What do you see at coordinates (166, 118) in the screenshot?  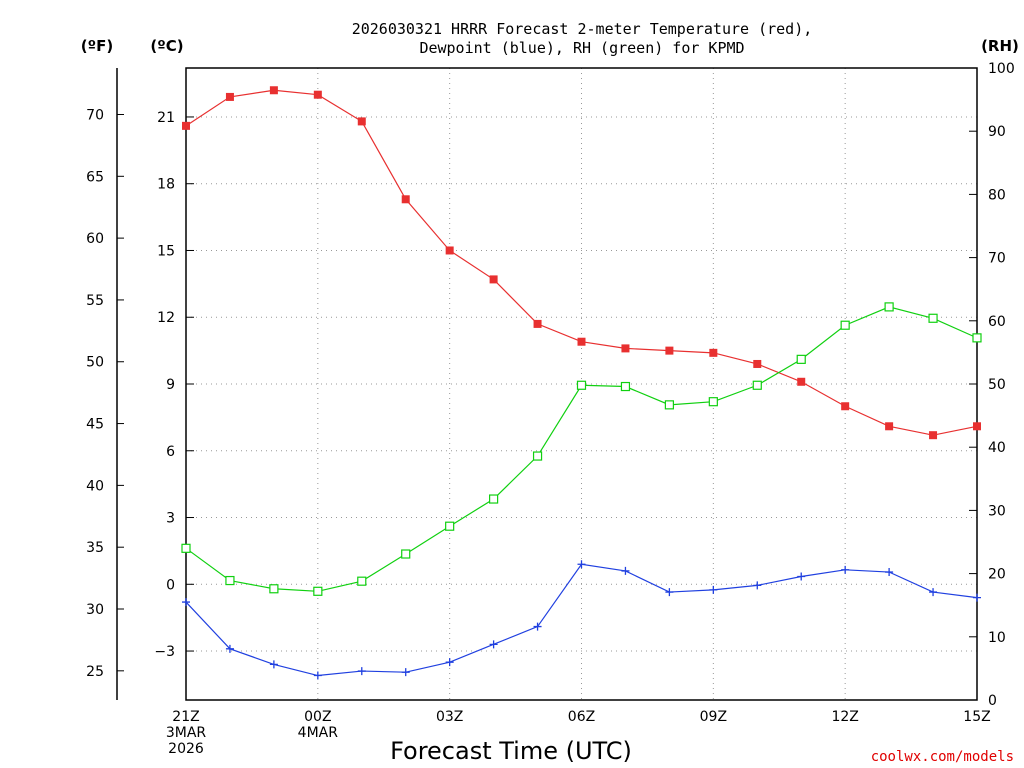 I see `celsius-tick-label: 21` at bounding box center [166, 118].